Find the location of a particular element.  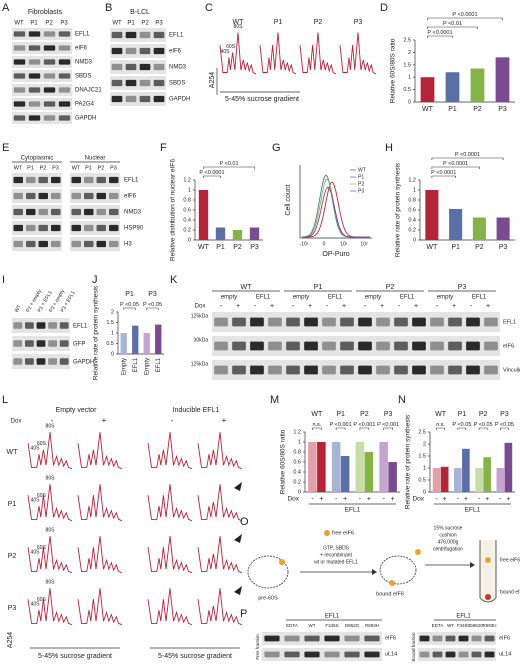

label: 40S is located at coordinates (36, 501).